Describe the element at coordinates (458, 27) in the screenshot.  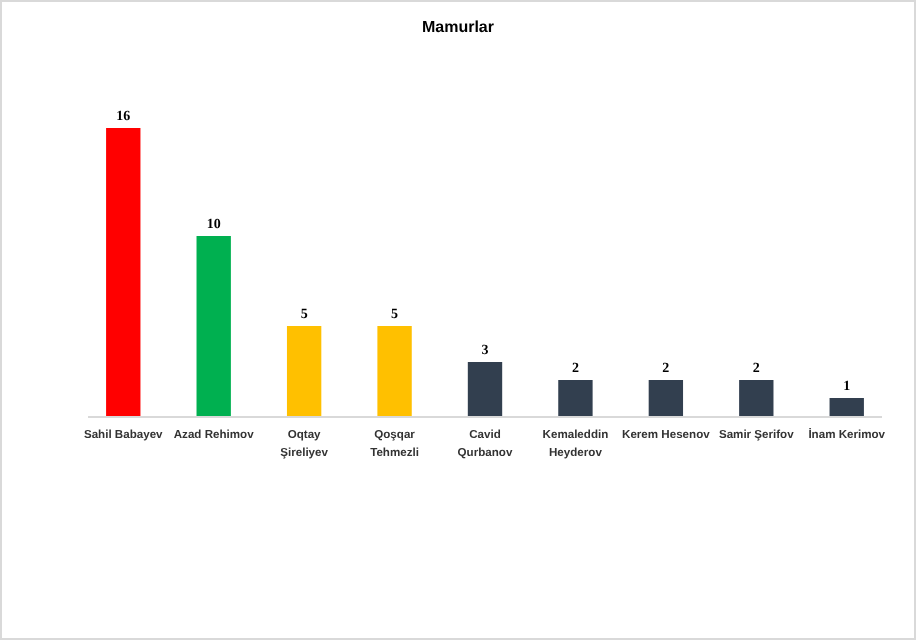
I see `chart-title: Mamurlar` at that location.